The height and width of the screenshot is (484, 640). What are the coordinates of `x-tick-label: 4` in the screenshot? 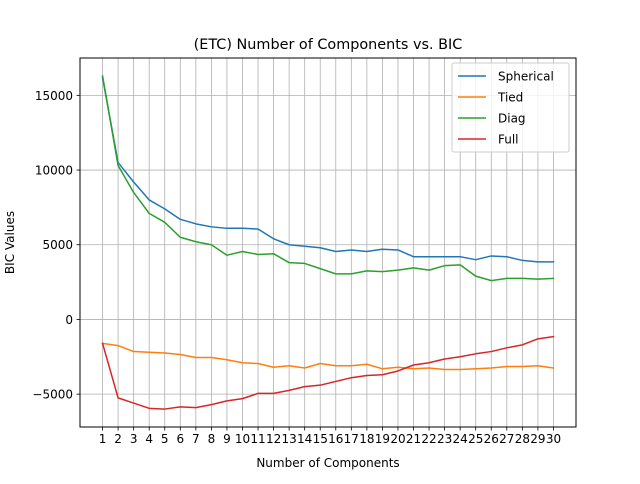 It's located at (149, 439).